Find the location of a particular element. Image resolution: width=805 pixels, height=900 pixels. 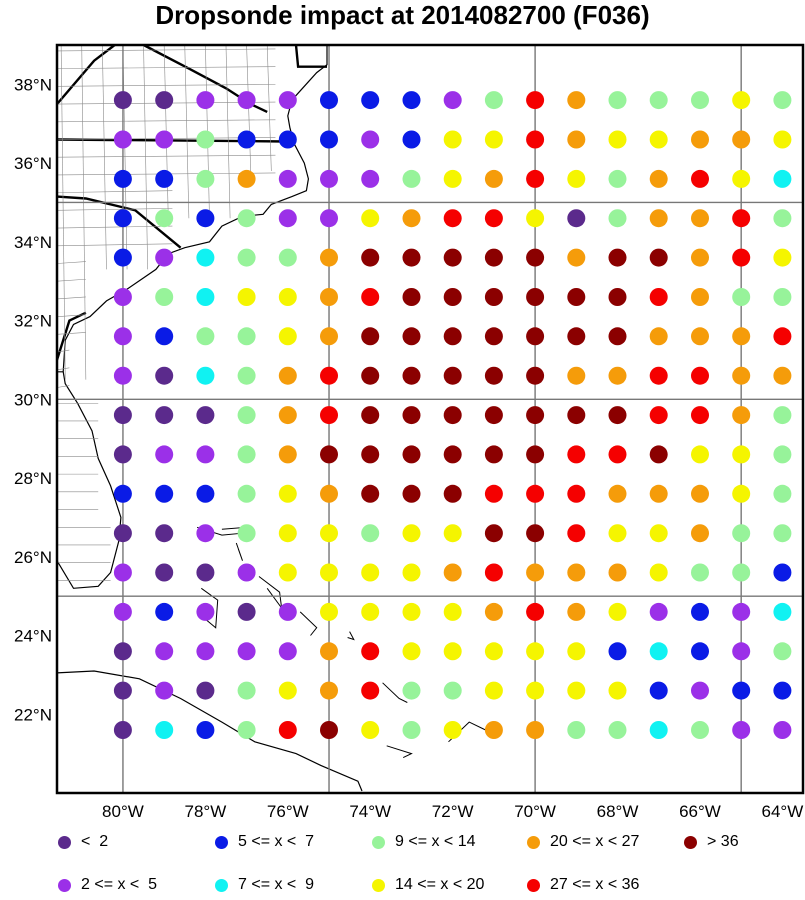

legend-label: 2 <= x < 5 is located at coordinates (119, 884).